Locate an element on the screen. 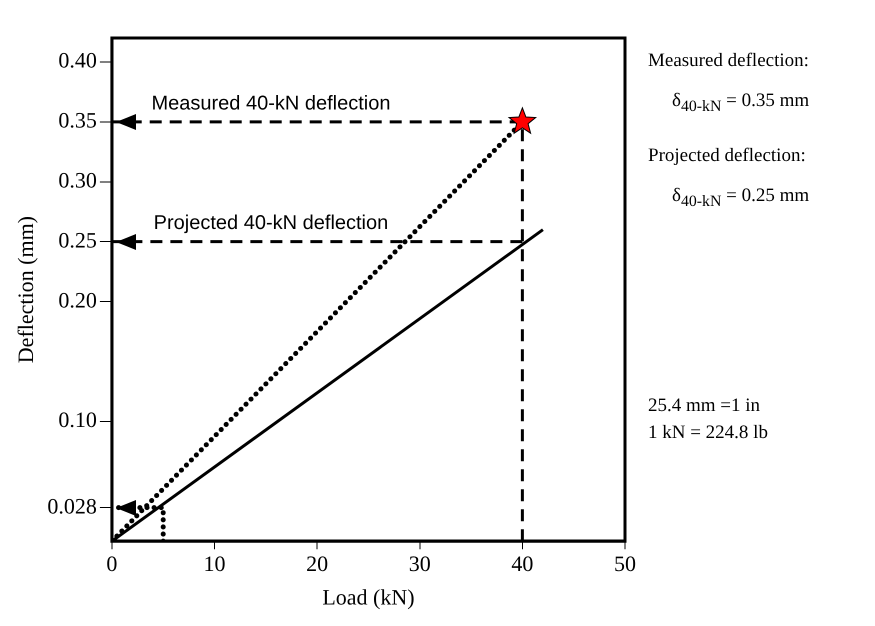 The image size is (875, 626). x-tick-label: 40 is located at coordinates (522, 563).